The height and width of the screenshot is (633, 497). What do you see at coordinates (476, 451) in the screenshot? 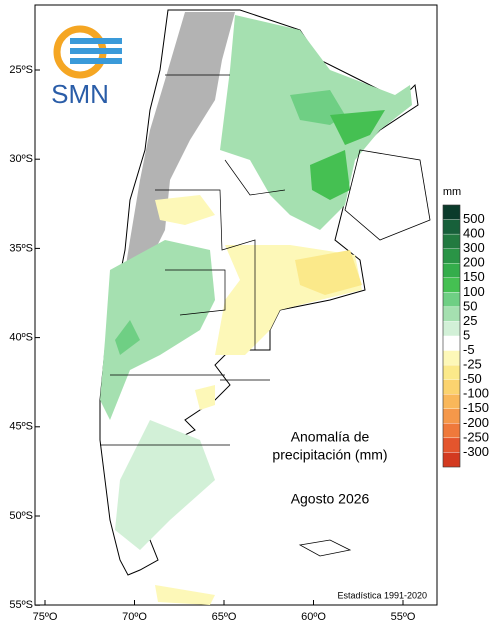
I see `legend-label: -300` at bounding box center [476, 451].